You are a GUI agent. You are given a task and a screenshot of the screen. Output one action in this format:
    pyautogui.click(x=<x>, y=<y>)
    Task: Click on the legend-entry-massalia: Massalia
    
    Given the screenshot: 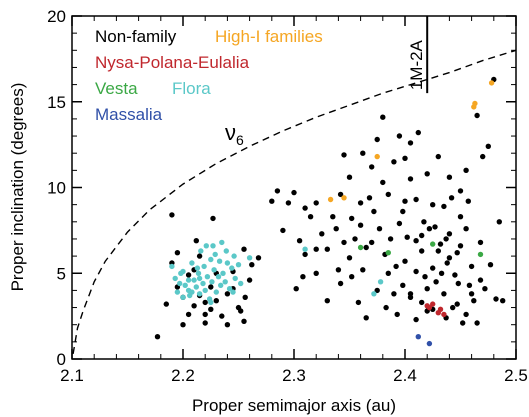 What is the action you would take?
    pyautogui.click(x=129, y=114)
    